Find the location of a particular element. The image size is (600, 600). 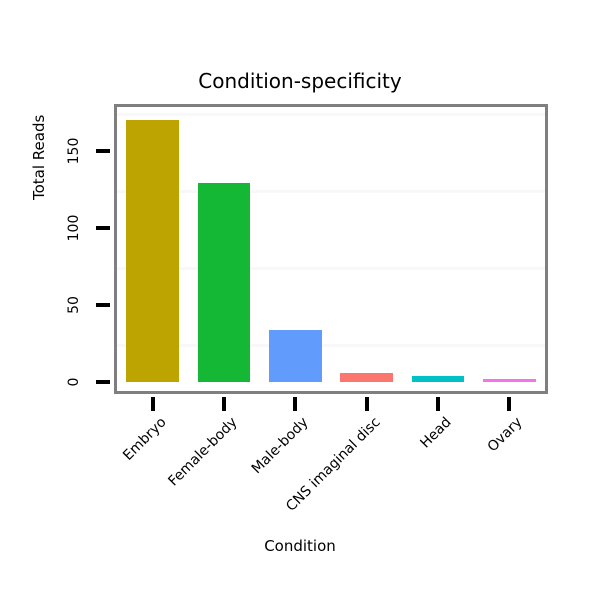

y-tick-label: 50 is located at coordinates (74, 305).